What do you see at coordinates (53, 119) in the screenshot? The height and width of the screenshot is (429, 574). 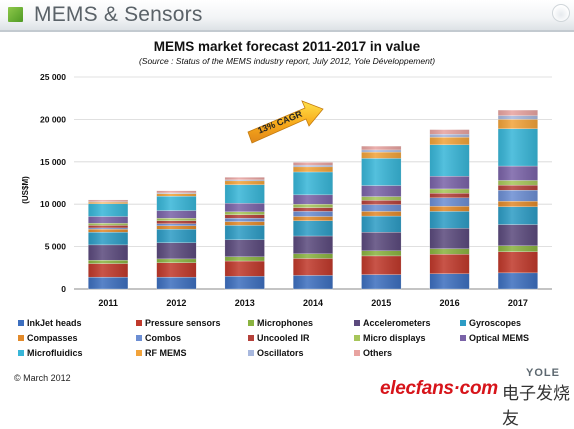 I see `y-tick-label: 20 000` at bounding box center [53, 119].